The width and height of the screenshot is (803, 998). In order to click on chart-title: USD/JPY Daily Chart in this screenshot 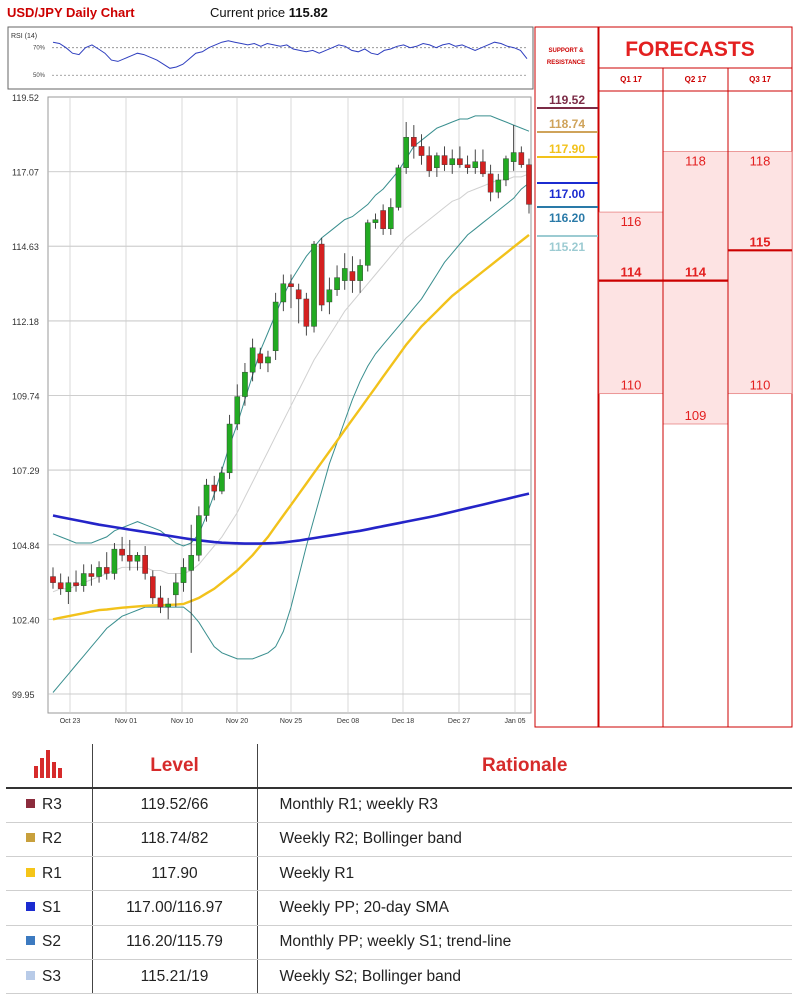, I will do `click(71, 12)`.